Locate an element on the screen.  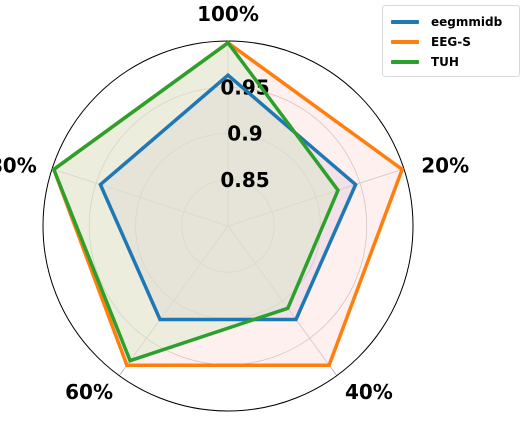
legend-swatch-eegmmidb is located at coordinates (405, 22).